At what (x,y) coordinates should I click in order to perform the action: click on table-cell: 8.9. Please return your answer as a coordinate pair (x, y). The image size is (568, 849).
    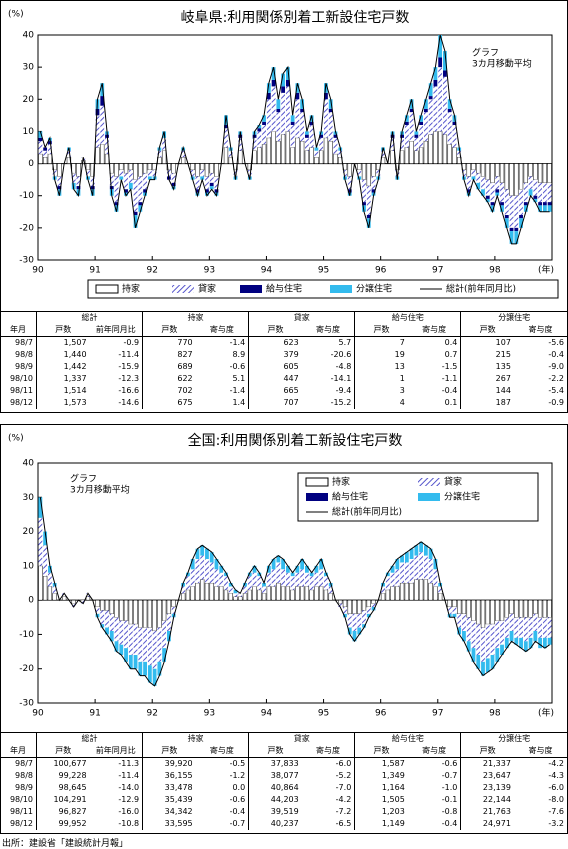
    Looking at the image, I should click on (239, 354).